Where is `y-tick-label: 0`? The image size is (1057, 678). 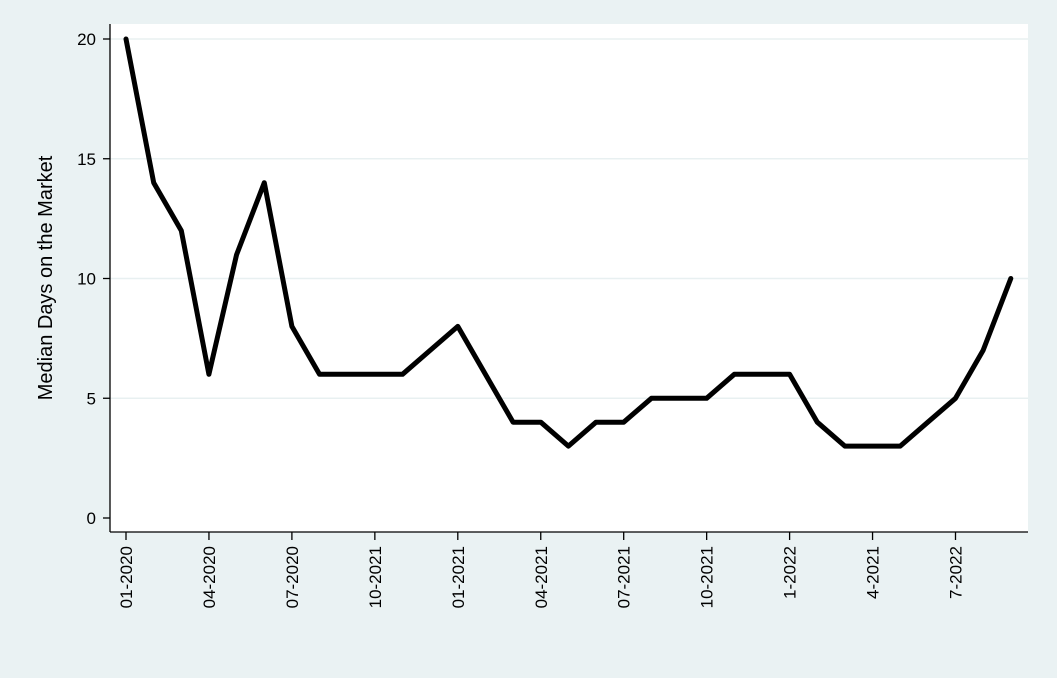
y-tick-label: 0 is located at coordinates (91, 518).